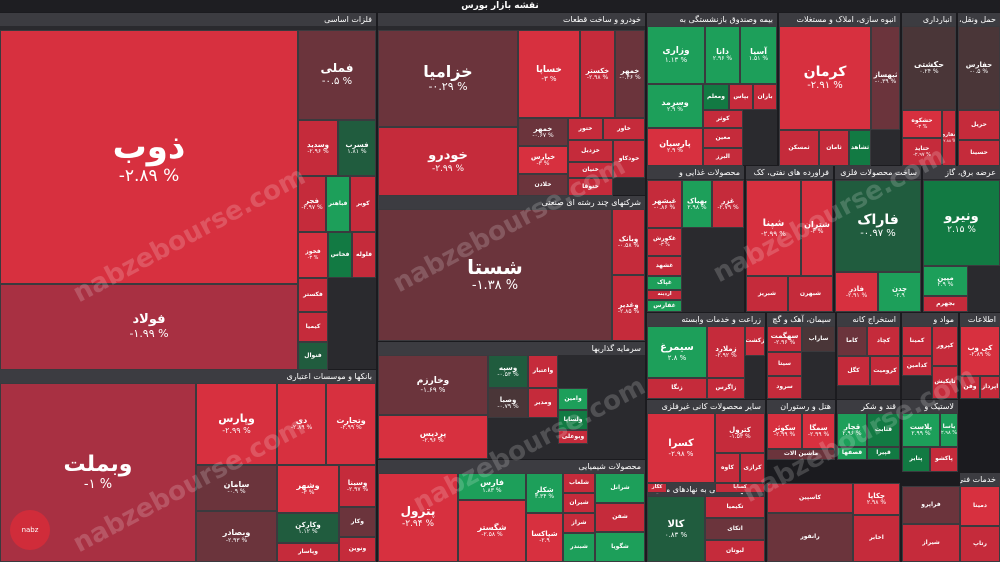  What do you see at coordinates (834, 148) in the screenshot?
I see `stock-tile: ثامان` at bounding box center [834, 148].